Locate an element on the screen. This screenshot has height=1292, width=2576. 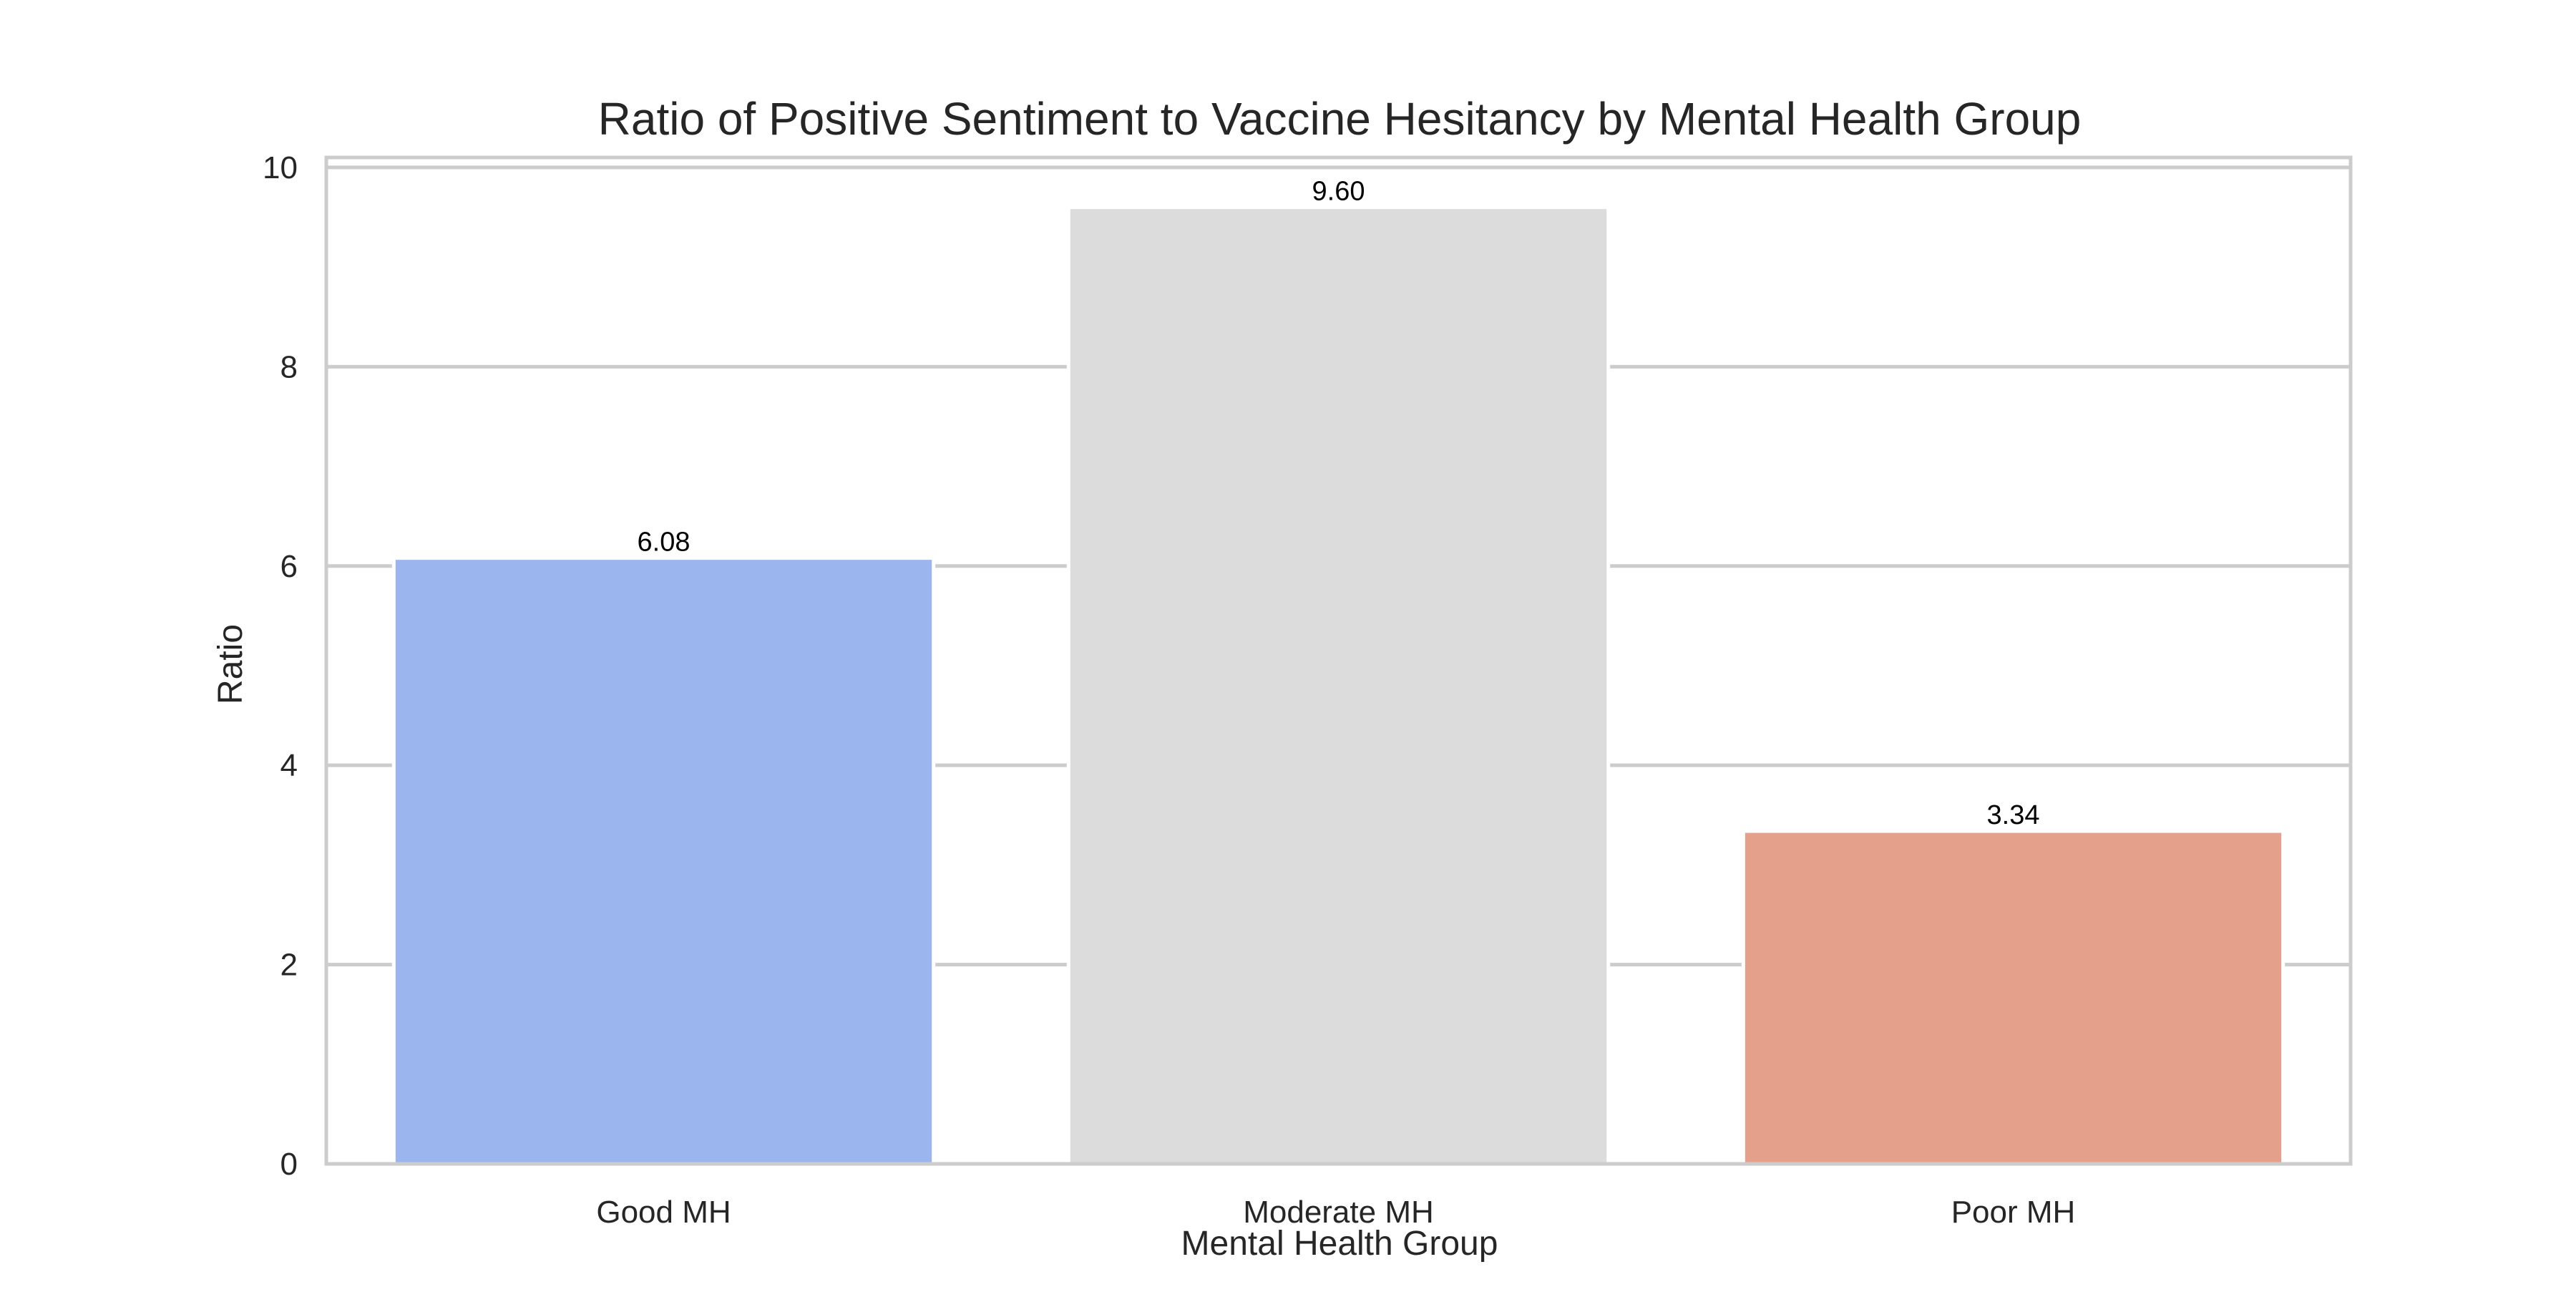
y-tick-labels: 0 2 4 6 8 10 is located at coordinates (280, 666).